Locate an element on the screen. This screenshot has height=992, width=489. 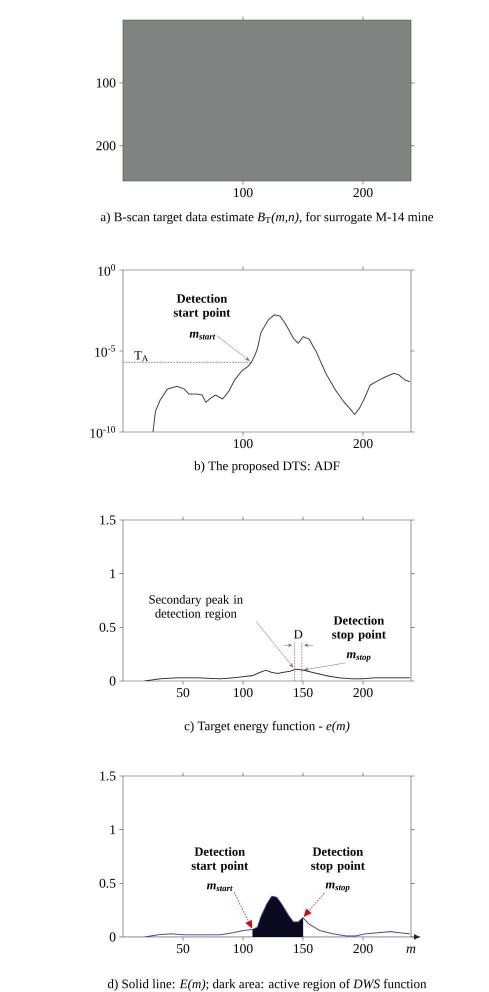
series-label: T$_{A}$ is located at coordinates (141, 356).